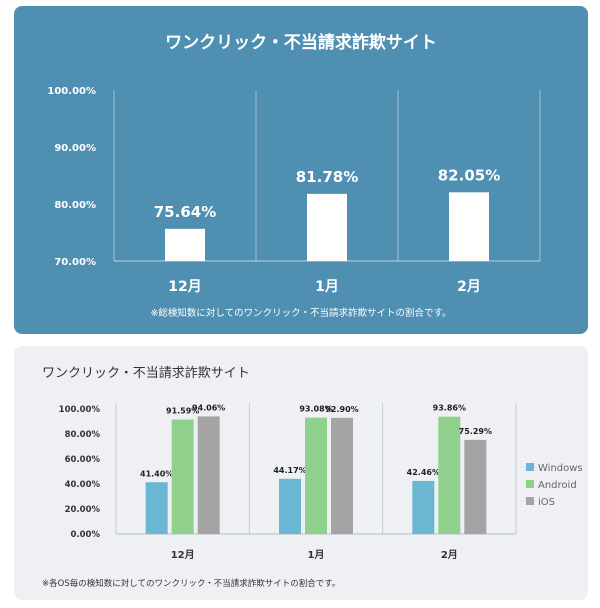 The width and height of the screenshot is (600, 608). I want to click on os-chart-y-tick: 100.00%, so click(80, 410).